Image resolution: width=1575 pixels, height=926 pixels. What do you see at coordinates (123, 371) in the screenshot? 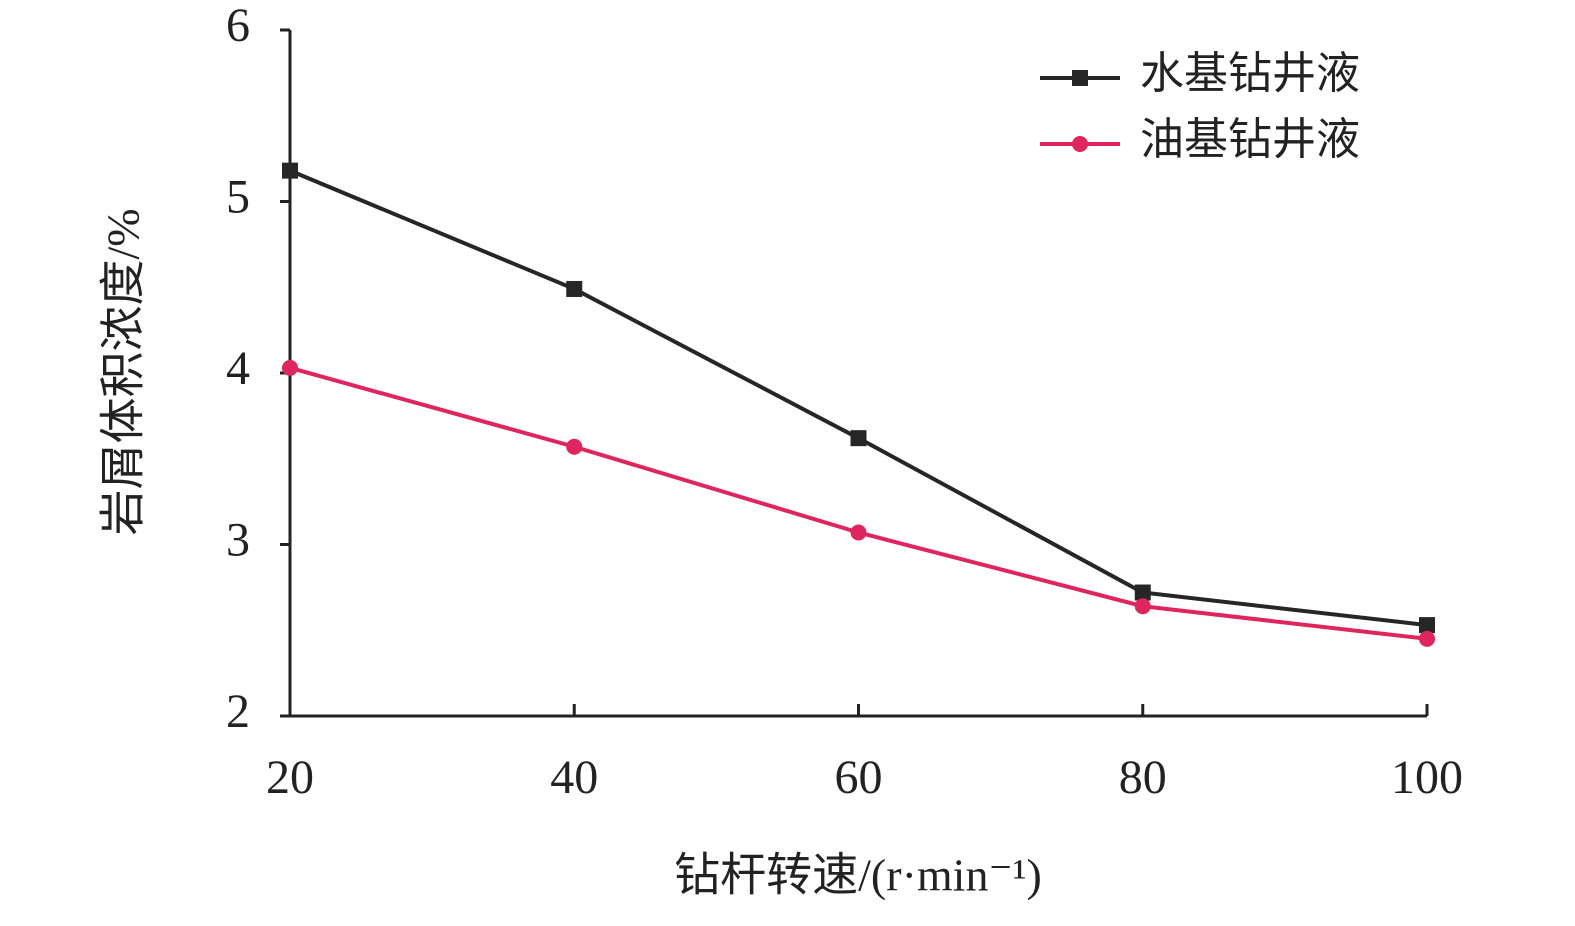
I see `y-axis-title: 岩屑体积浓度/%` at bounding box center [123, 371].